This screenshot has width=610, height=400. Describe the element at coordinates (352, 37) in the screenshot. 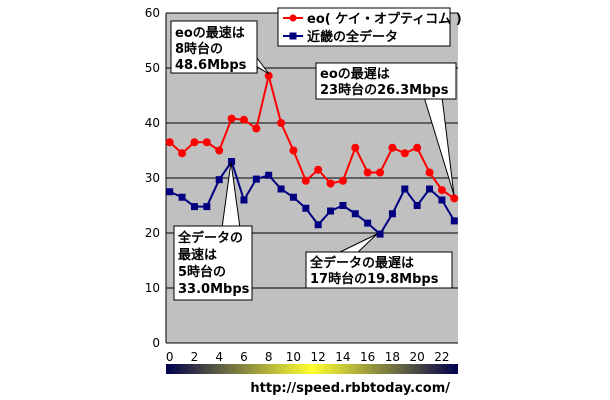

I see `legend-label-all: 近畿の全データ` at that location.